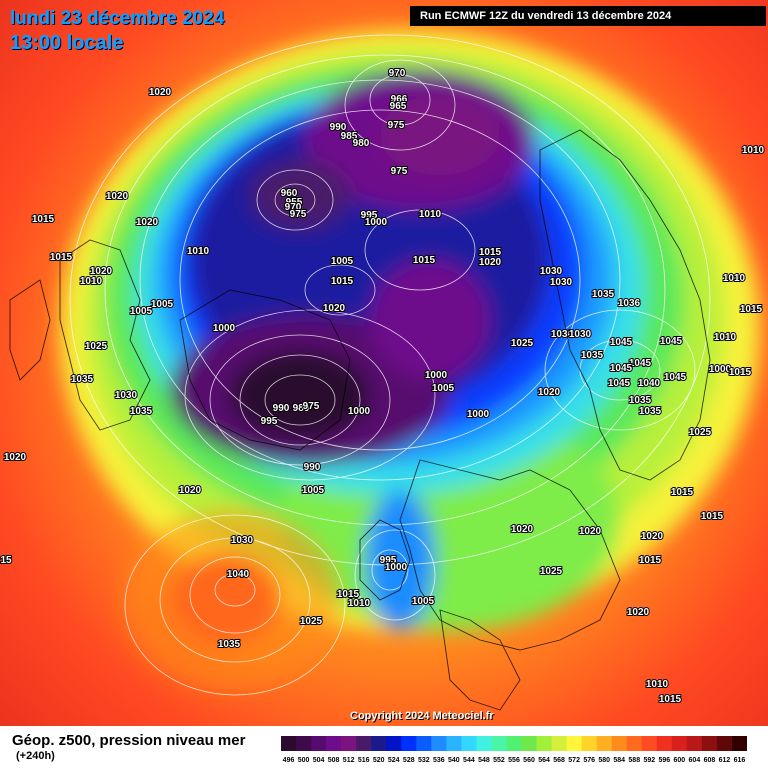  Describe the element at coordinates (349, 760) in the screenshot. I see `legend-tick-label: 512` at that location.